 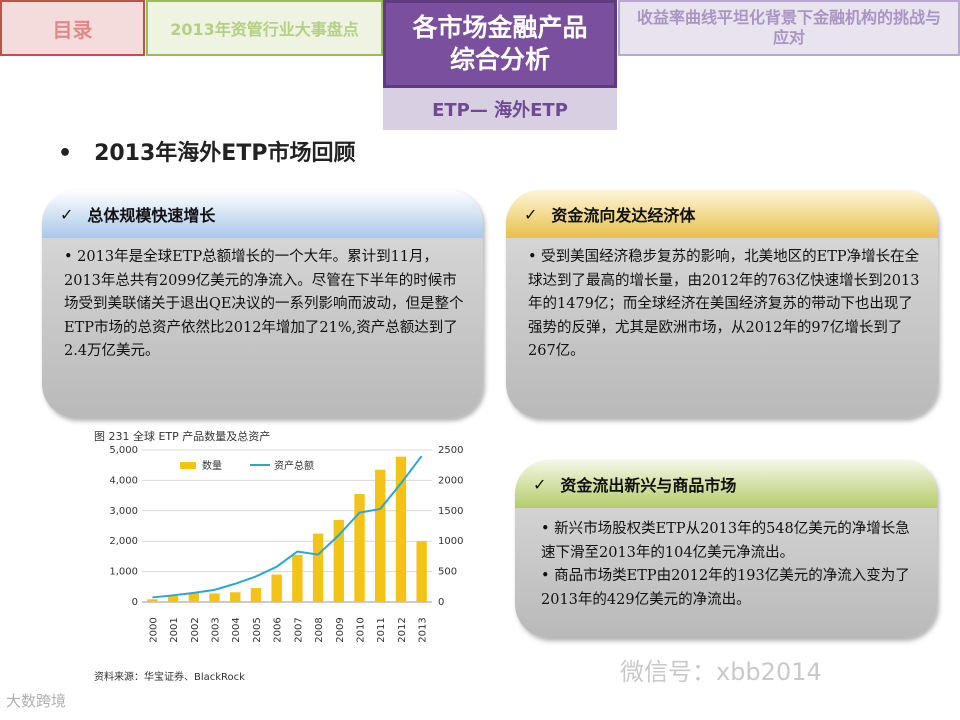 I want to click on x-tick-label: 2005, so click(x=257, y=629).